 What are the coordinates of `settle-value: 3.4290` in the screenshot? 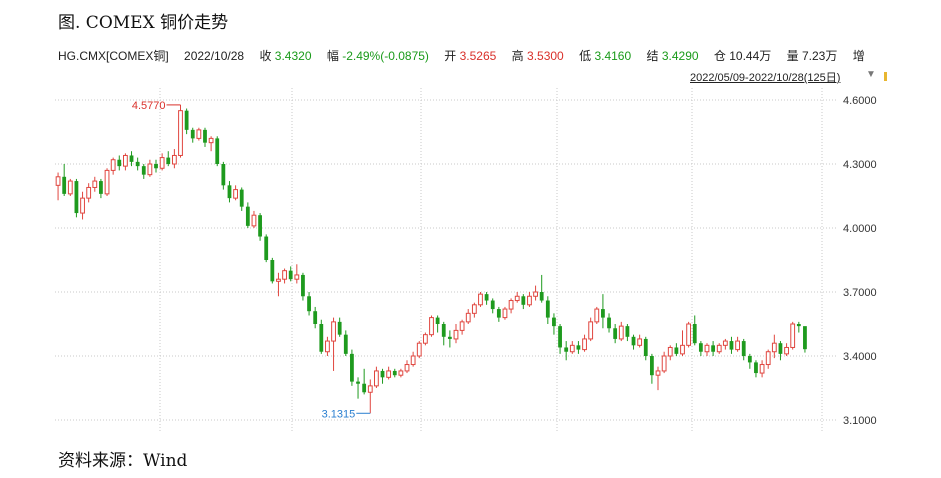 It's located at (680, 56).